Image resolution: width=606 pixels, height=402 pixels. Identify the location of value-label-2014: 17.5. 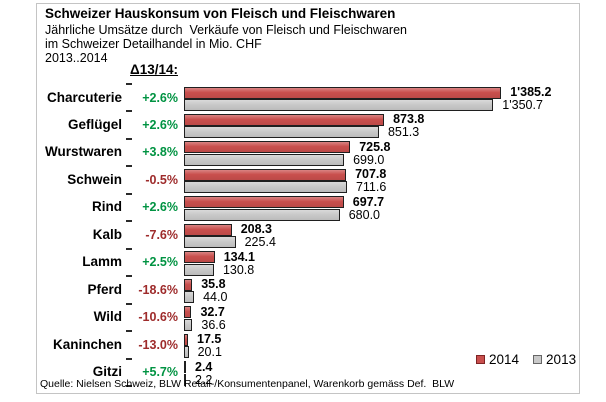
(209, 339).